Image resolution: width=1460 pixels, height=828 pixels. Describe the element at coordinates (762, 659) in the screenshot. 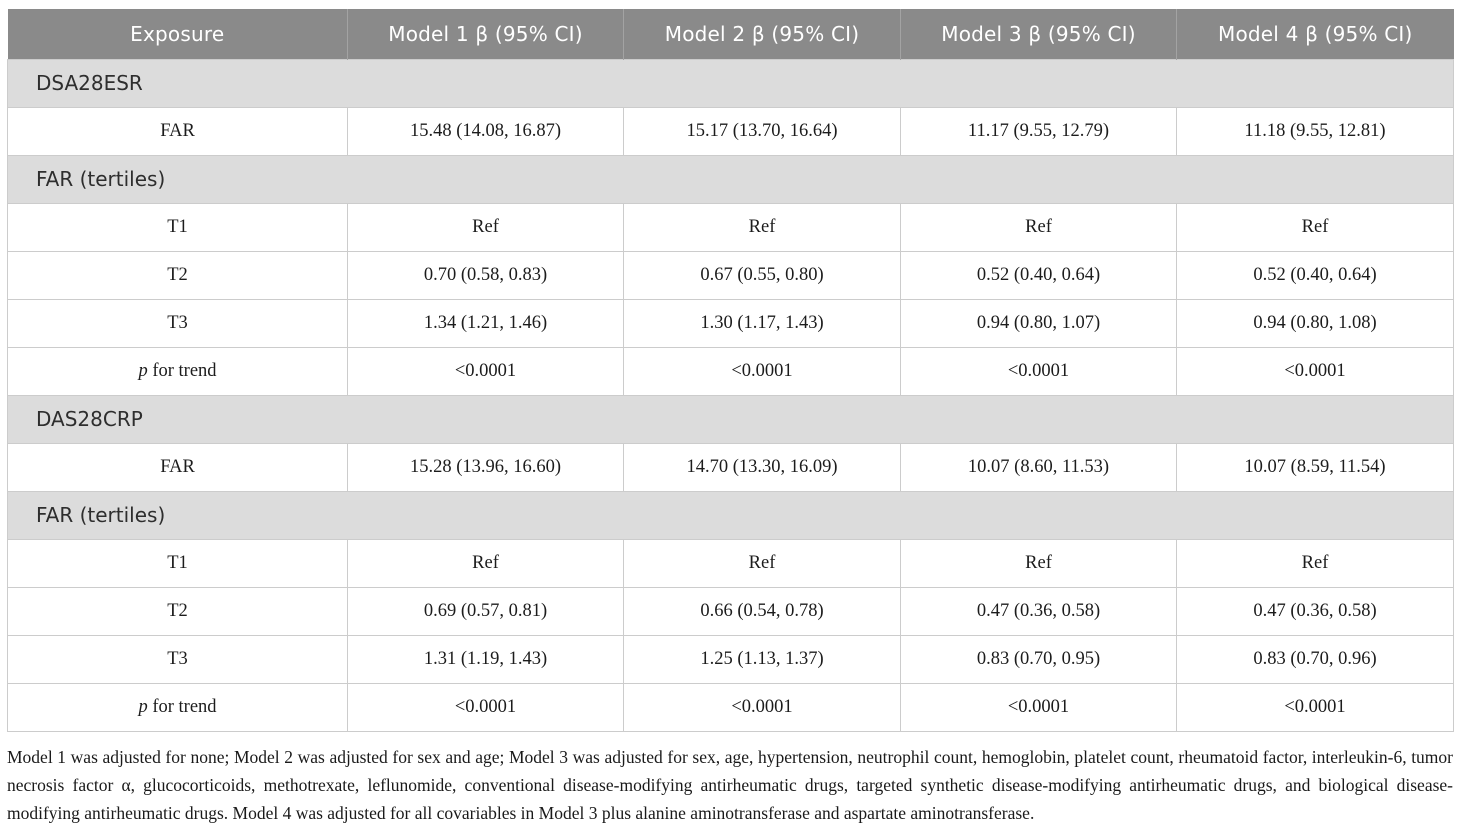

I see `cell-value: 1.25 (1.13, 1.37)` at that location.